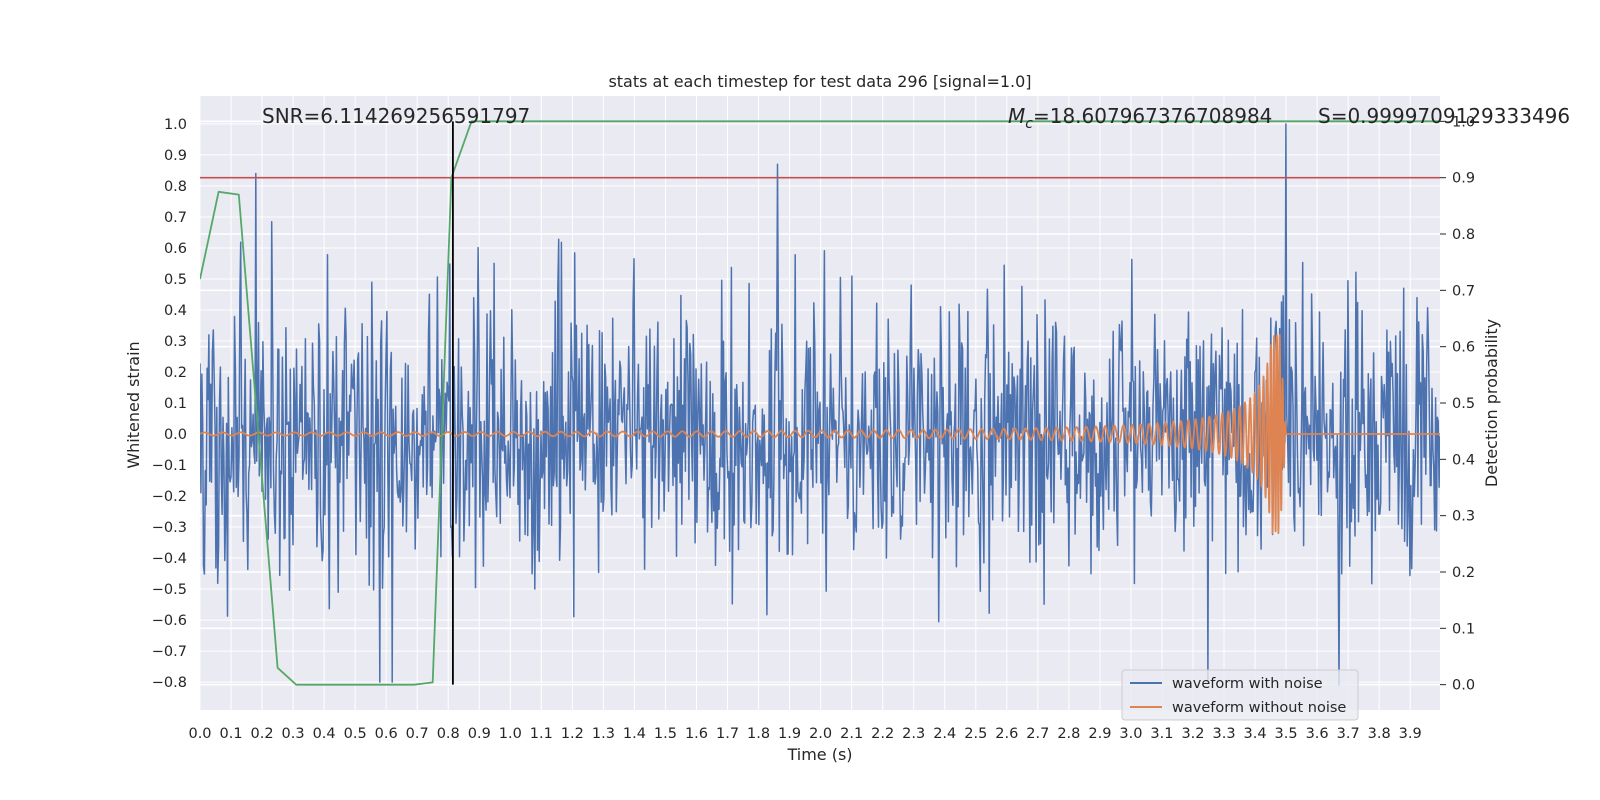 The height and width of the screenshot is (800, 1600). I want to click on y2-tick-label: 0.3, so click(1463, 517).